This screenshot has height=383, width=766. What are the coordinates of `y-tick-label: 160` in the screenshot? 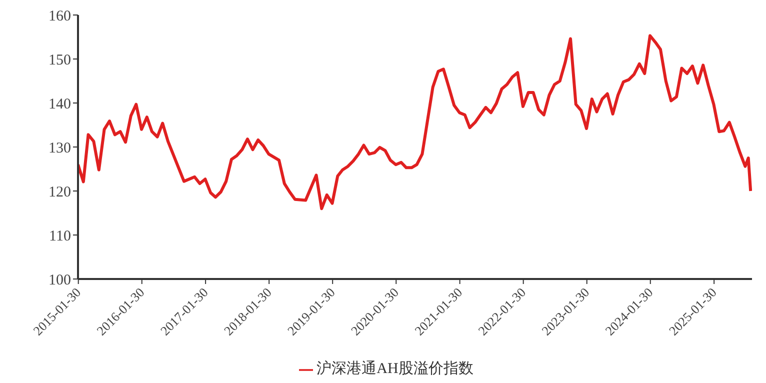 It's located at (59, 16).